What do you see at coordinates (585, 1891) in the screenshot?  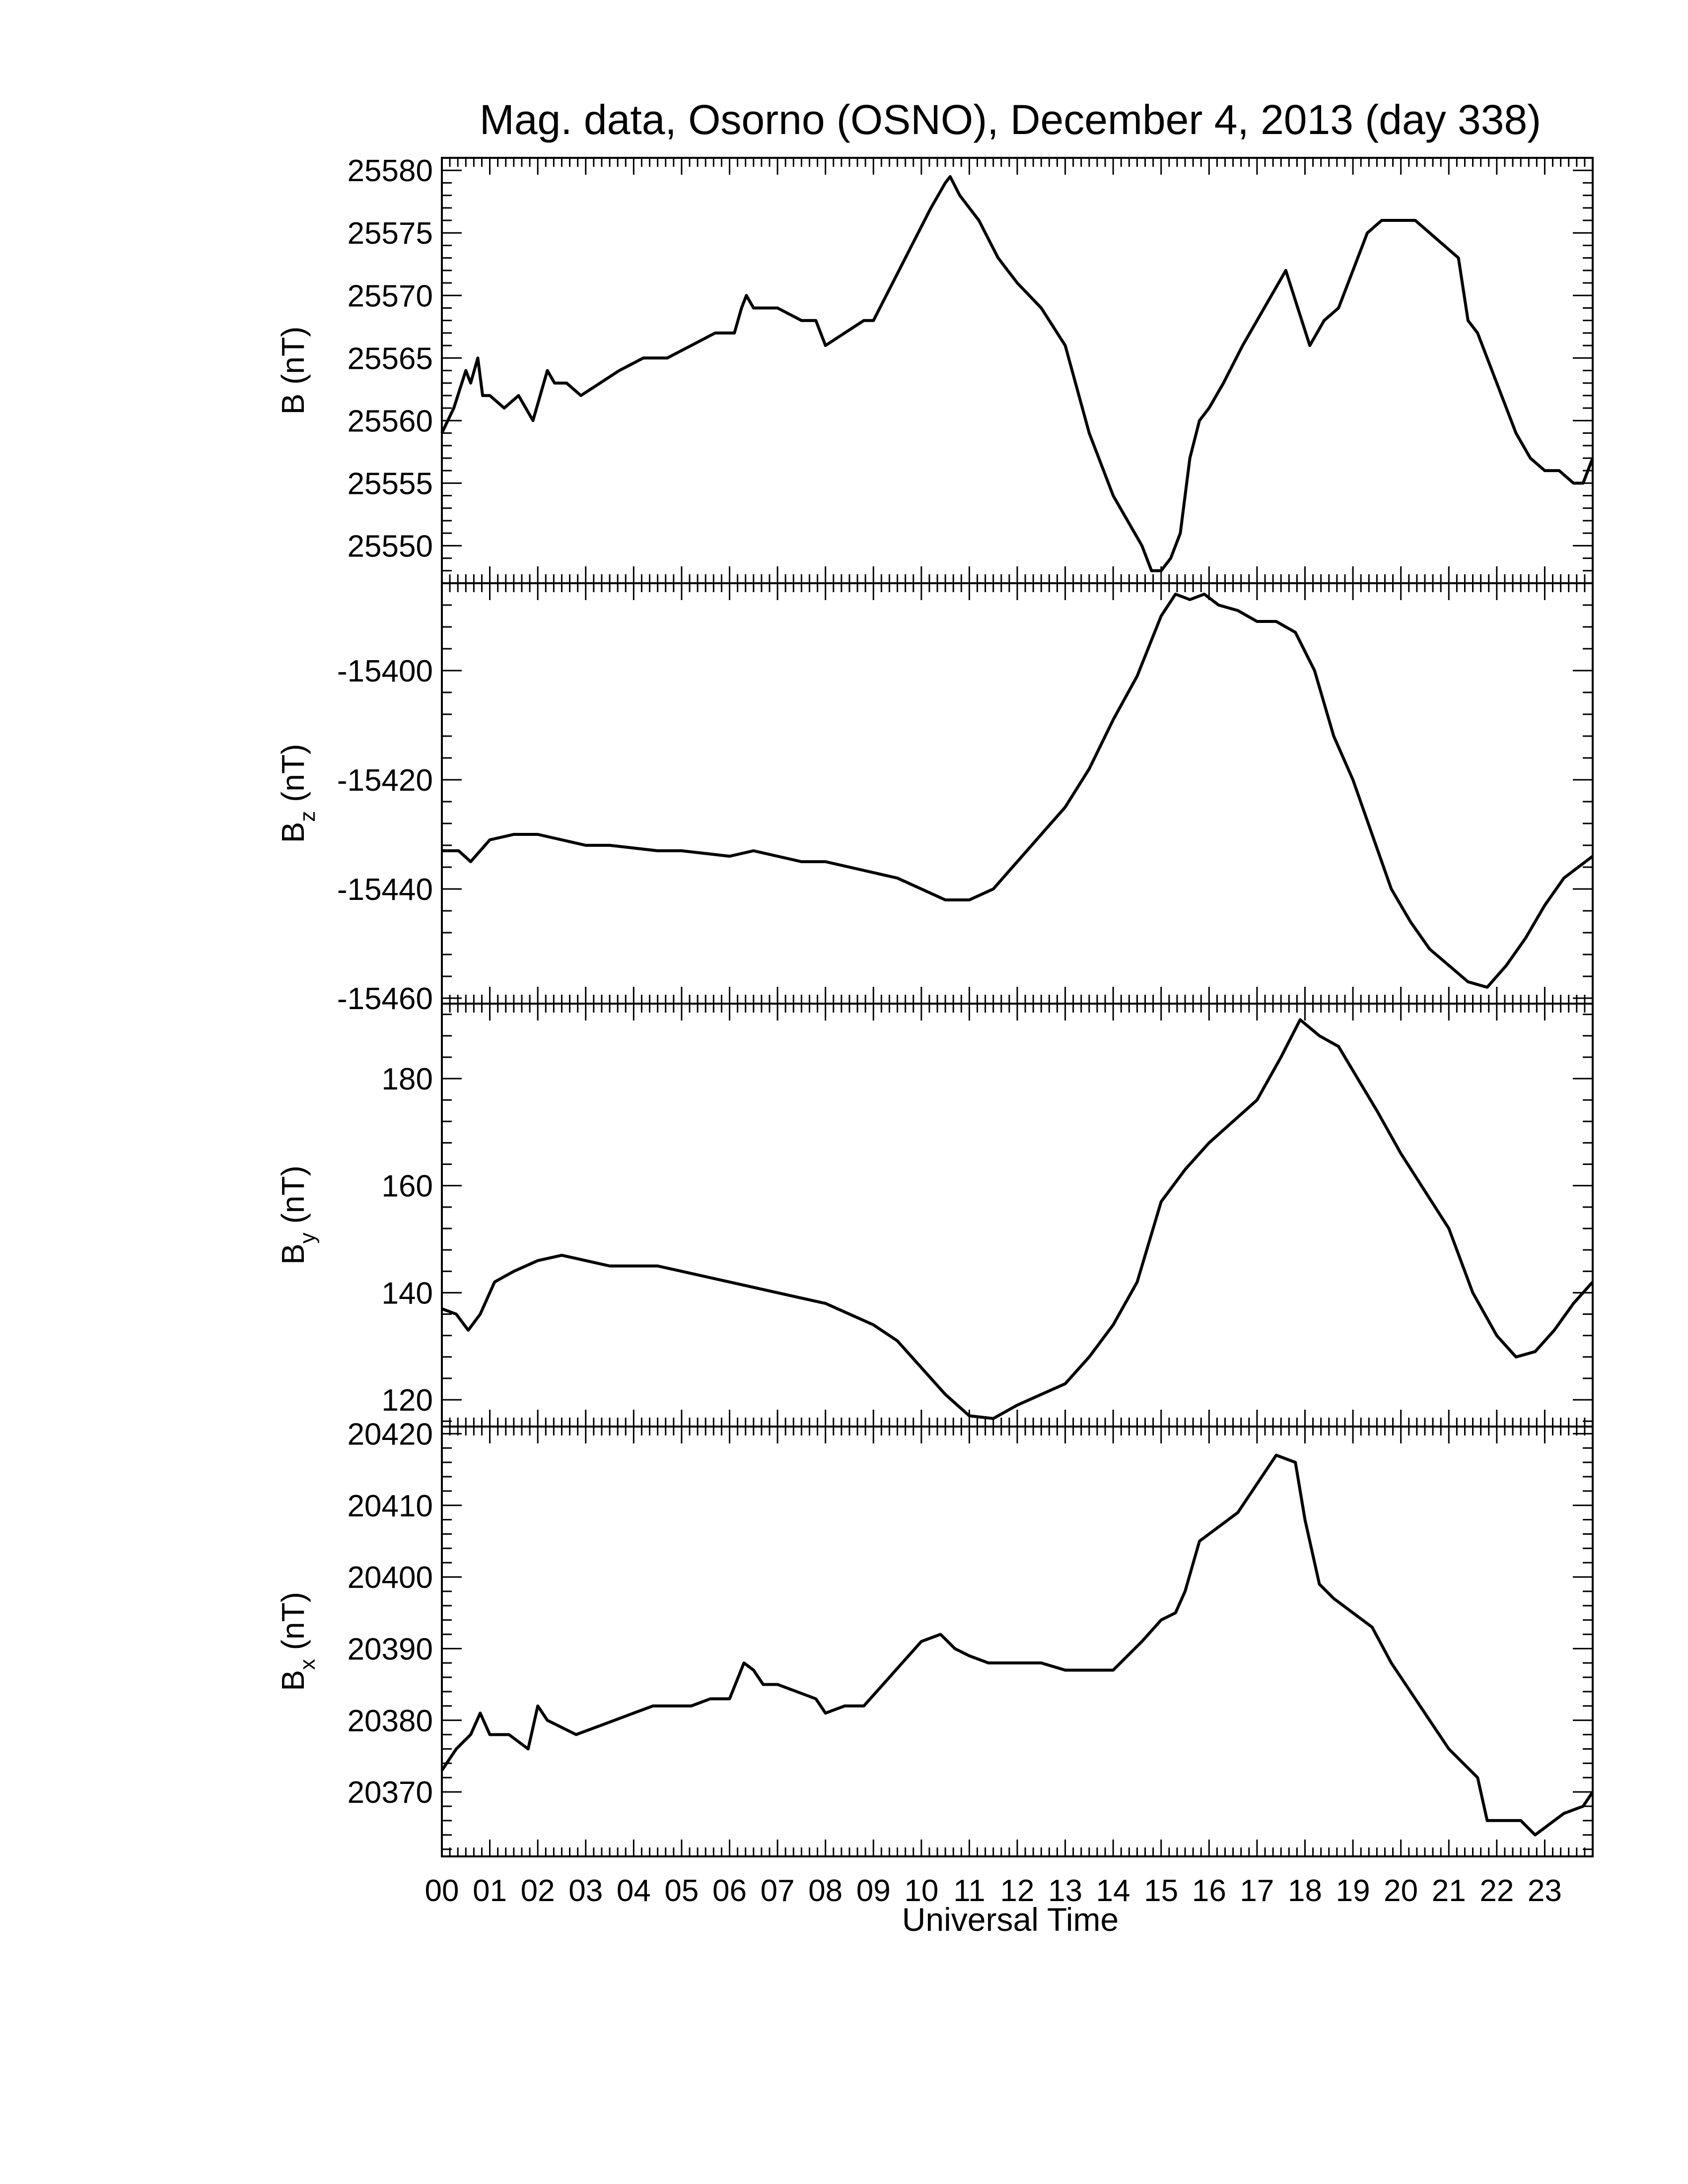 I see `x-tick-label: 03` at bounding box center [585, 1891].